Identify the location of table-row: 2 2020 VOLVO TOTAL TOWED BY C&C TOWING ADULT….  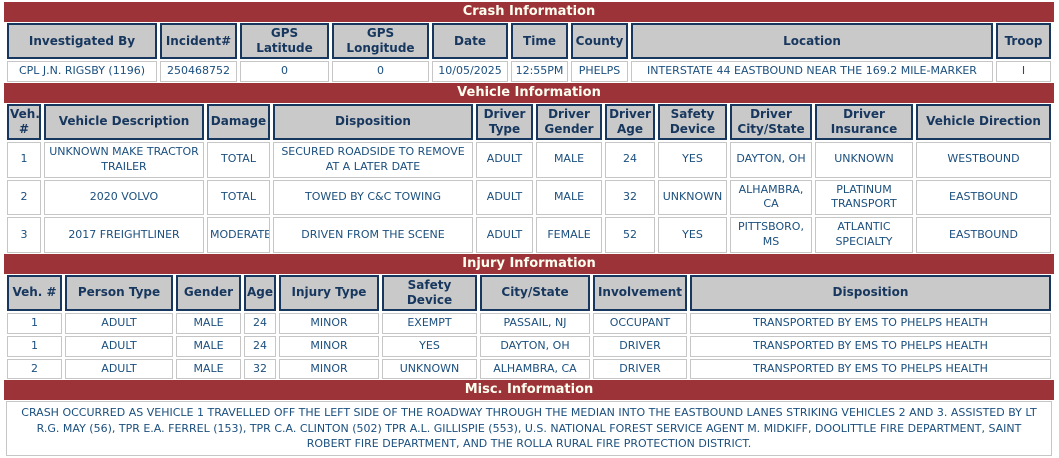
(529, 197).